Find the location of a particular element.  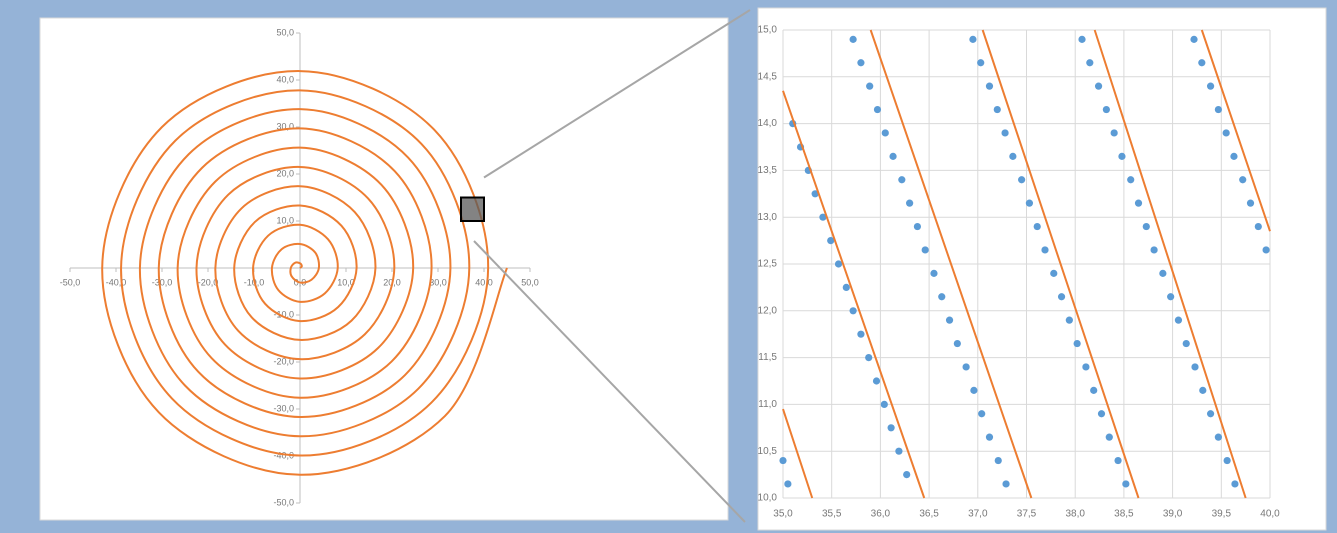

y-tick-label: -10,0 is located at coordinates (283, 314).